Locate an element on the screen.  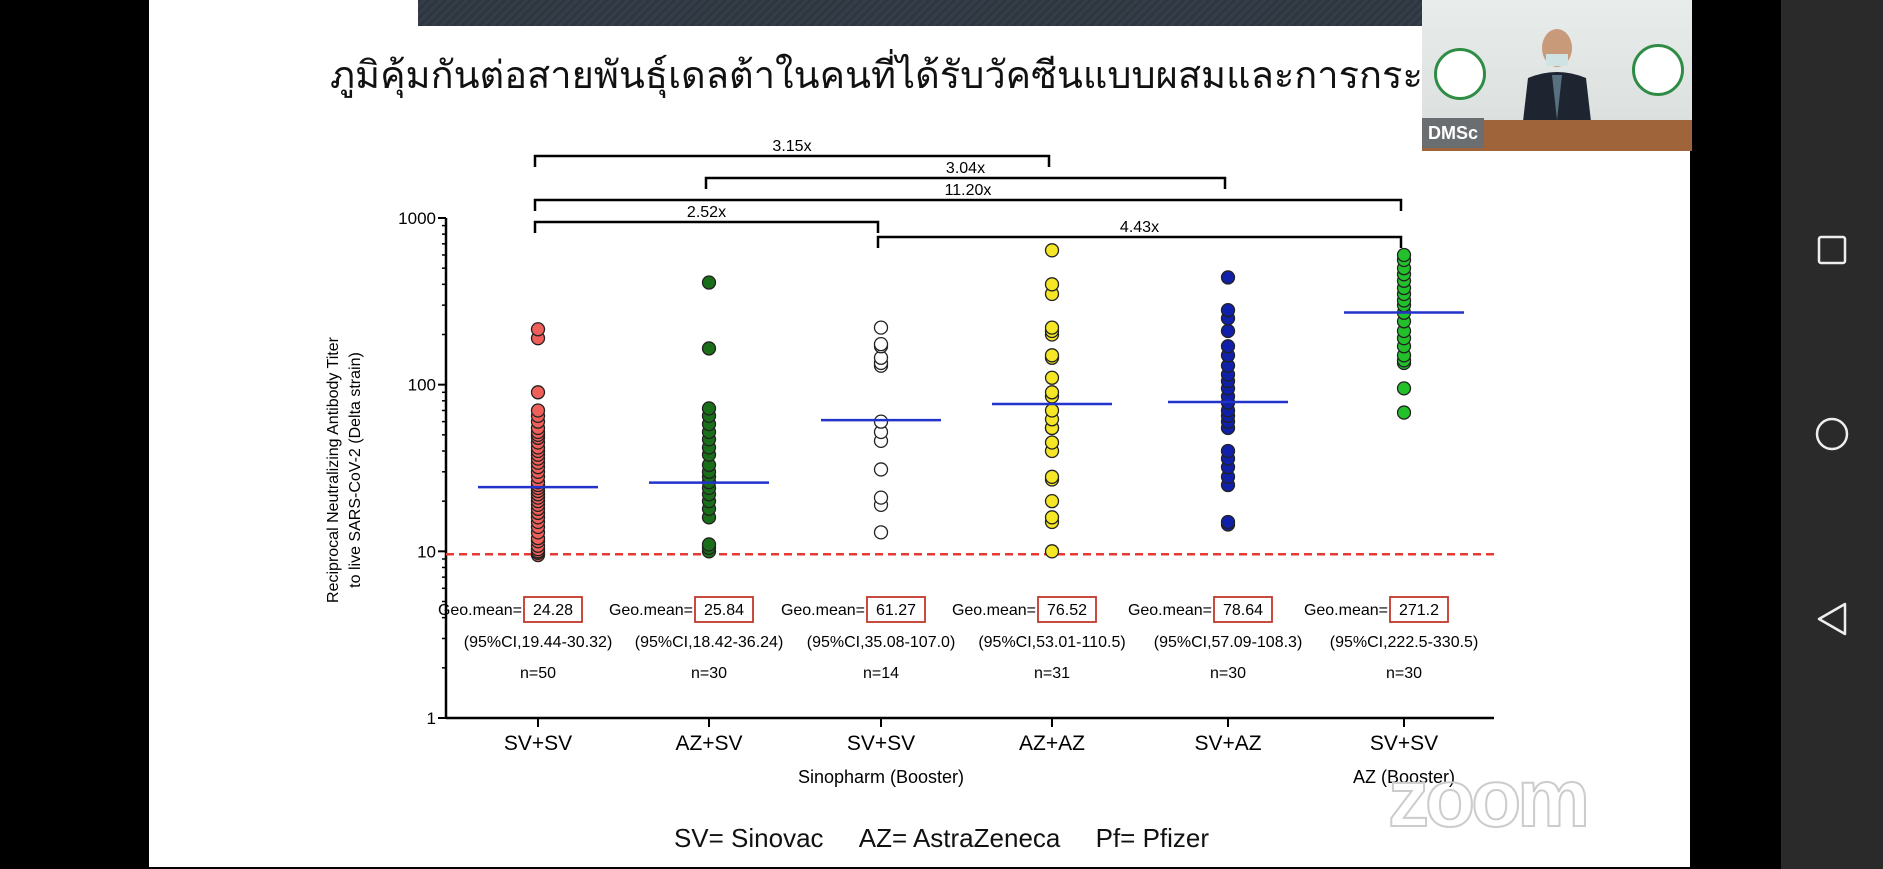
n-label: n=50 is located at coordinates (538, 673).